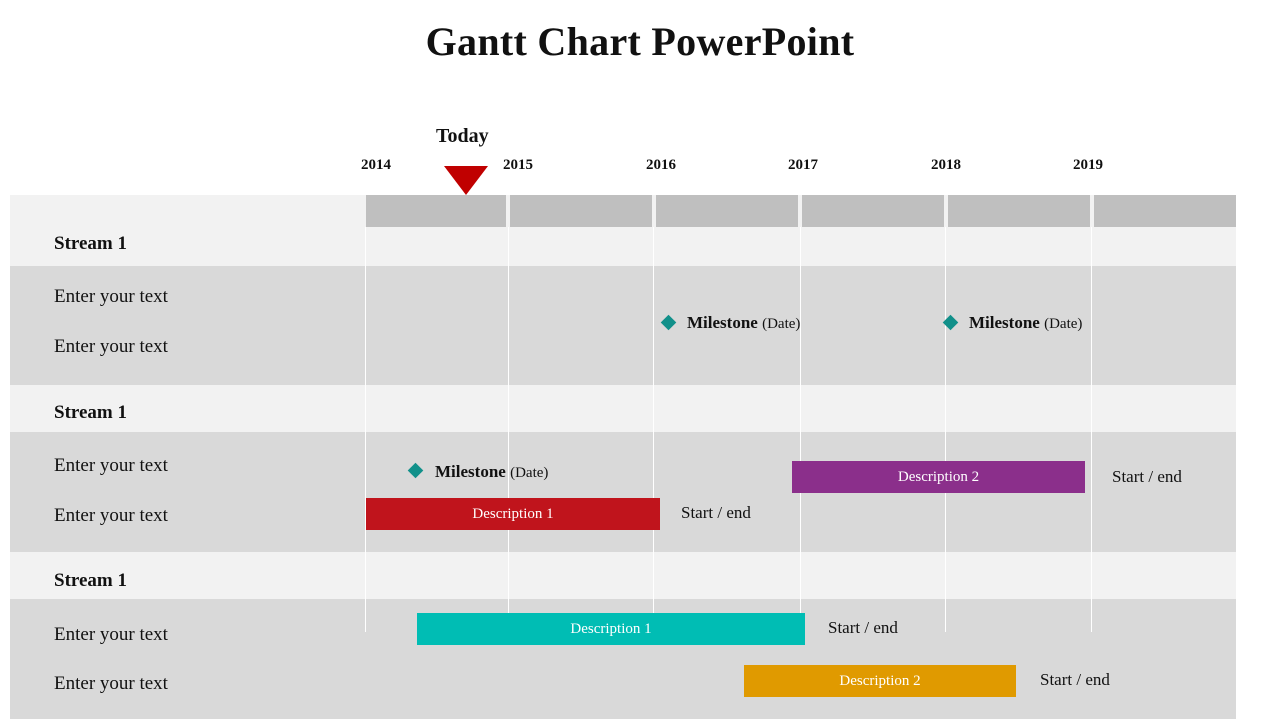  What do you see at coordinates (640, 41) in the screenshot?
I see `page-title: Gantt Chart PowerPoint` at bounding box center [640, 41].